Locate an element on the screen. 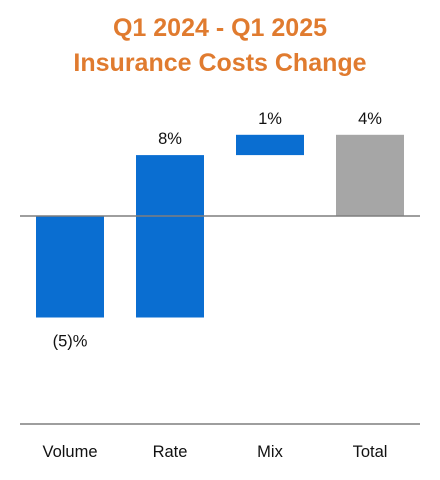  category-label-mix: Mix is located at coordinates (270, 452).